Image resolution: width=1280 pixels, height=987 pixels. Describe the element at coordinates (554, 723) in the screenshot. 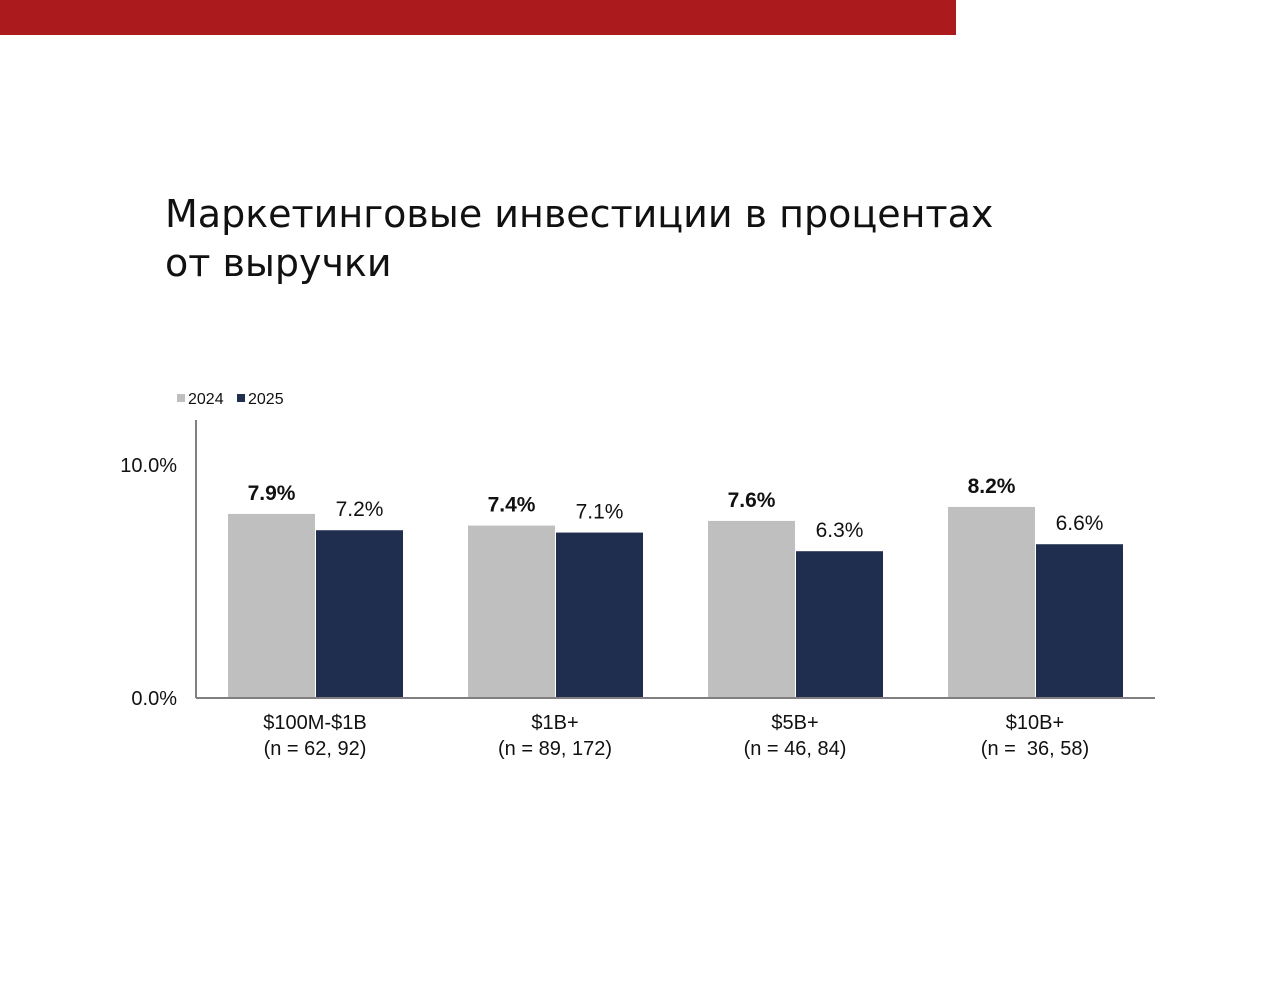

I see `x-category-label: $1B+` at that location.